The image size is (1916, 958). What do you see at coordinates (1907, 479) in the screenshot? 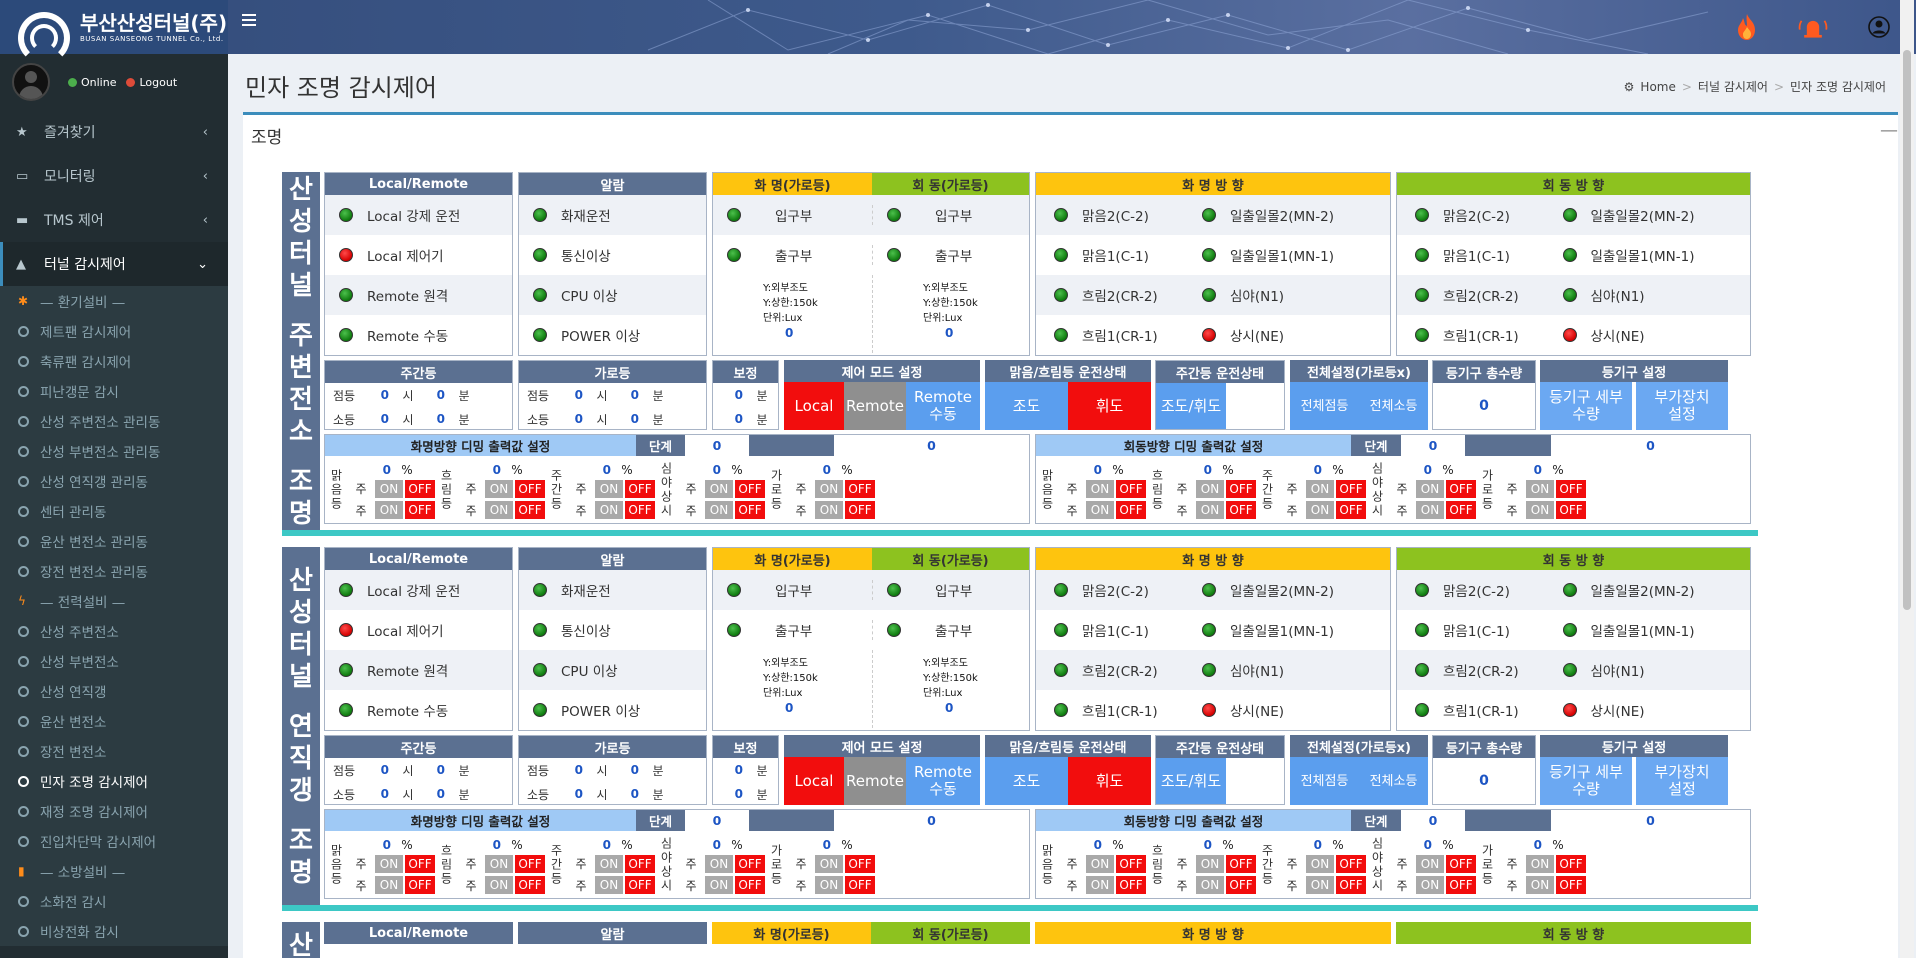
I see `page-scrollbar` at bounding box center [1907, 479].